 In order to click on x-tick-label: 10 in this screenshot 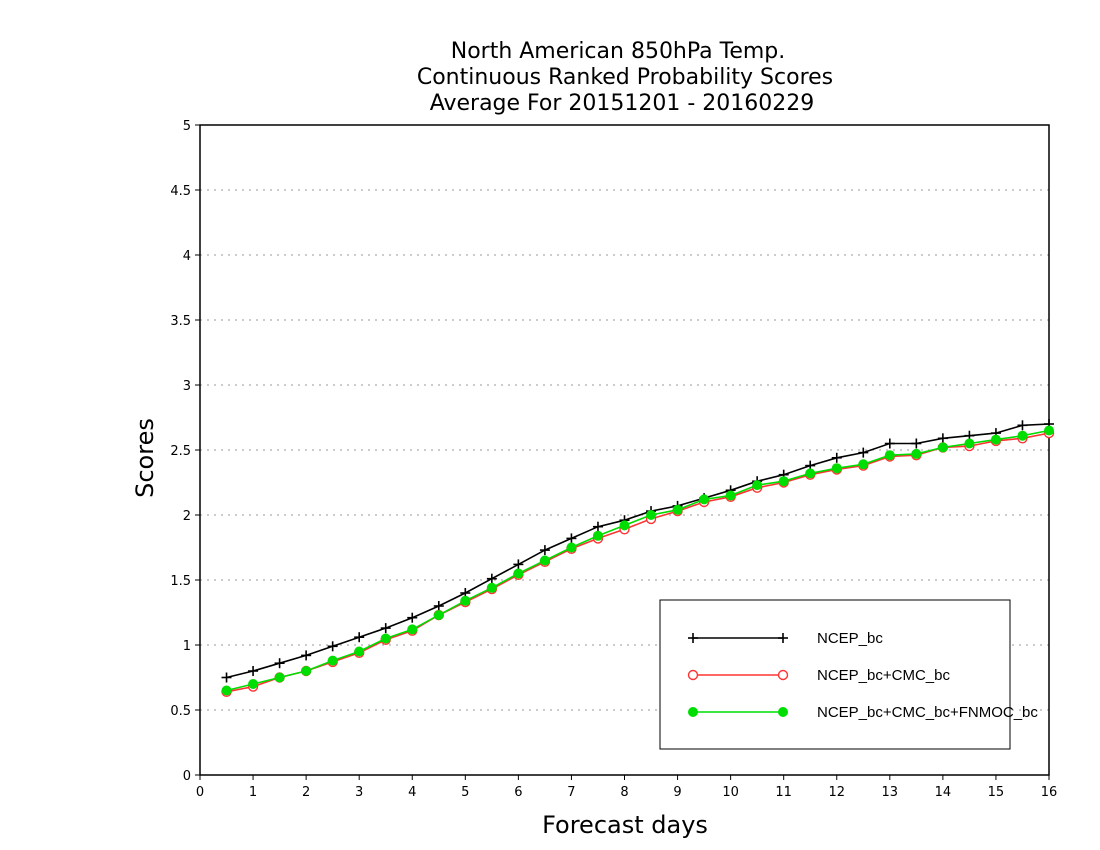, I will do `click(730, 792)`.